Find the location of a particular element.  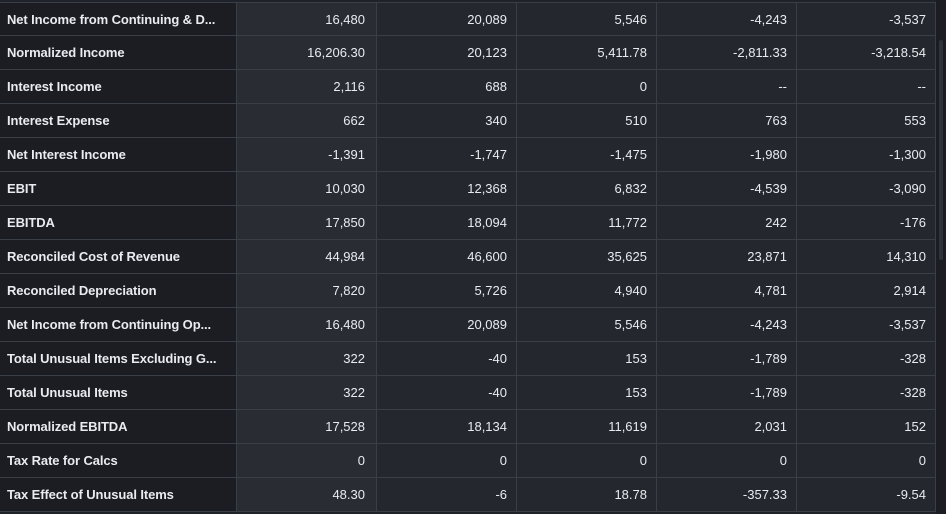

cell-value: 510 is located at coordinates (587, 120).